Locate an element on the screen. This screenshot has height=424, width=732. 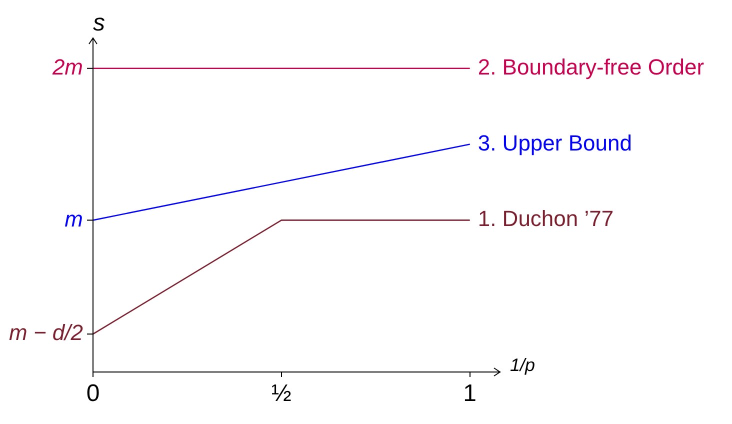
x-axis-title: 1/p is located at coordinates (523, 365).